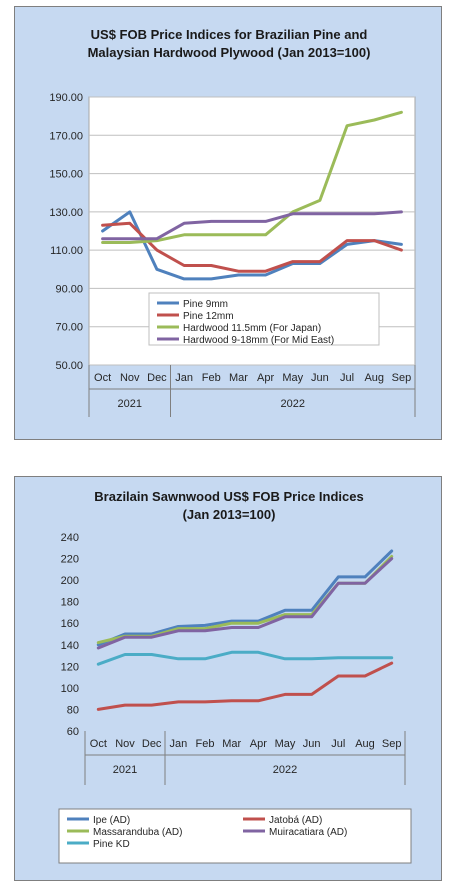  What do you see at coordinates (70, 667) in the screenshot?
I see `y-tick-label: 120` at bounding box center [70, 667].